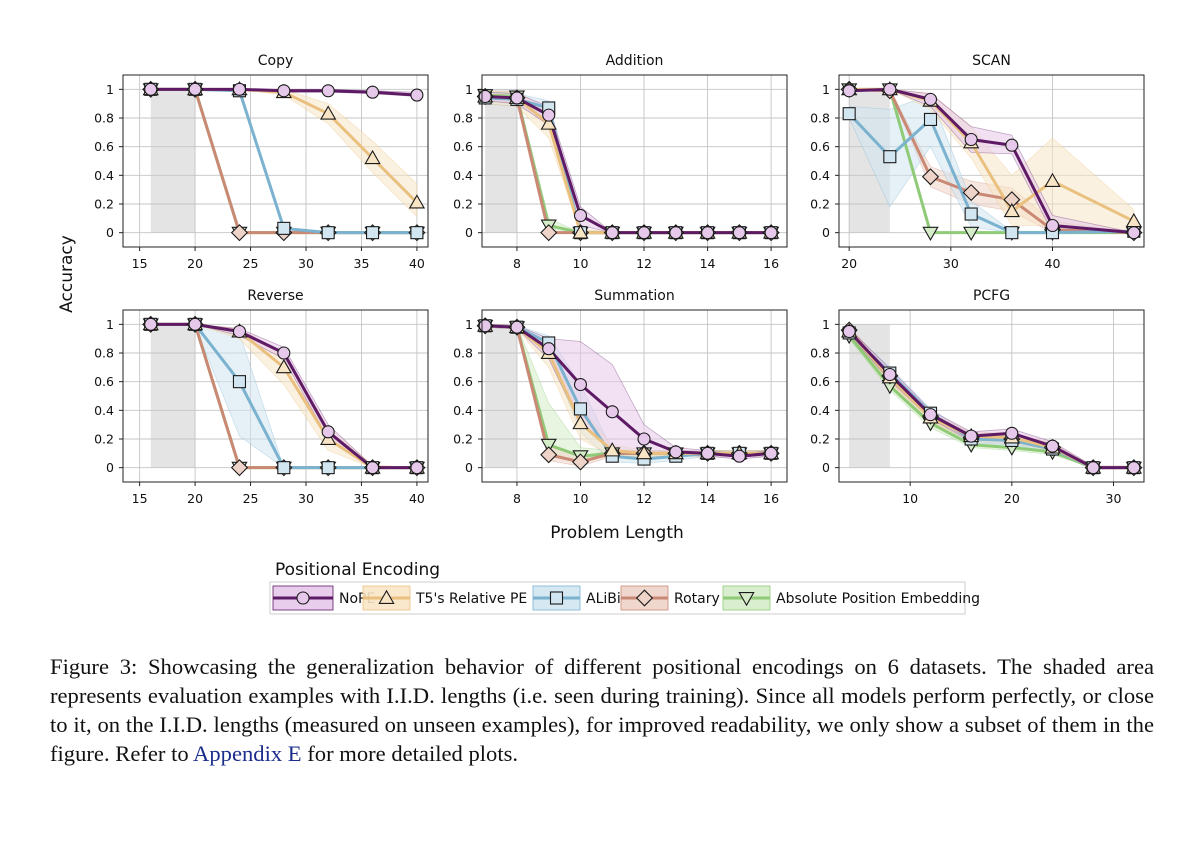 The height and width of the screenshot is (841, 1200). What do you see at coordinates (991, 61) in the screenshot?
I see `panel-title: SCAN` at bounding box center [991, 61].